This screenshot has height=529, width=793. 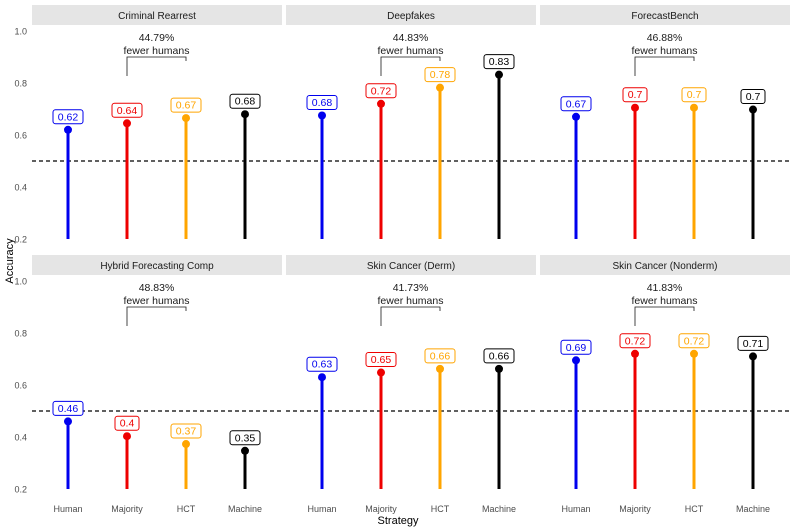 I want to click on bracket-percent: 48.83%, so click(x=157, y=288).